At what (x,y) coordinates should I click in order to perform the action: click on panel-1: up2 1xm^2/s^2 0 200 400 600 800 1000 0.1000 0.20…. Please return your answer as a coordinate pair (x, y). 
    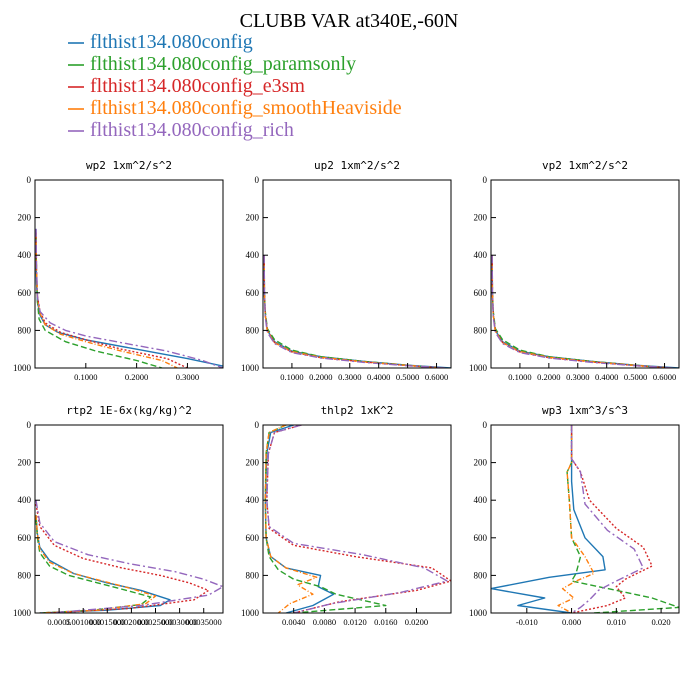
    Looking at the image, I should click on (346, 270).